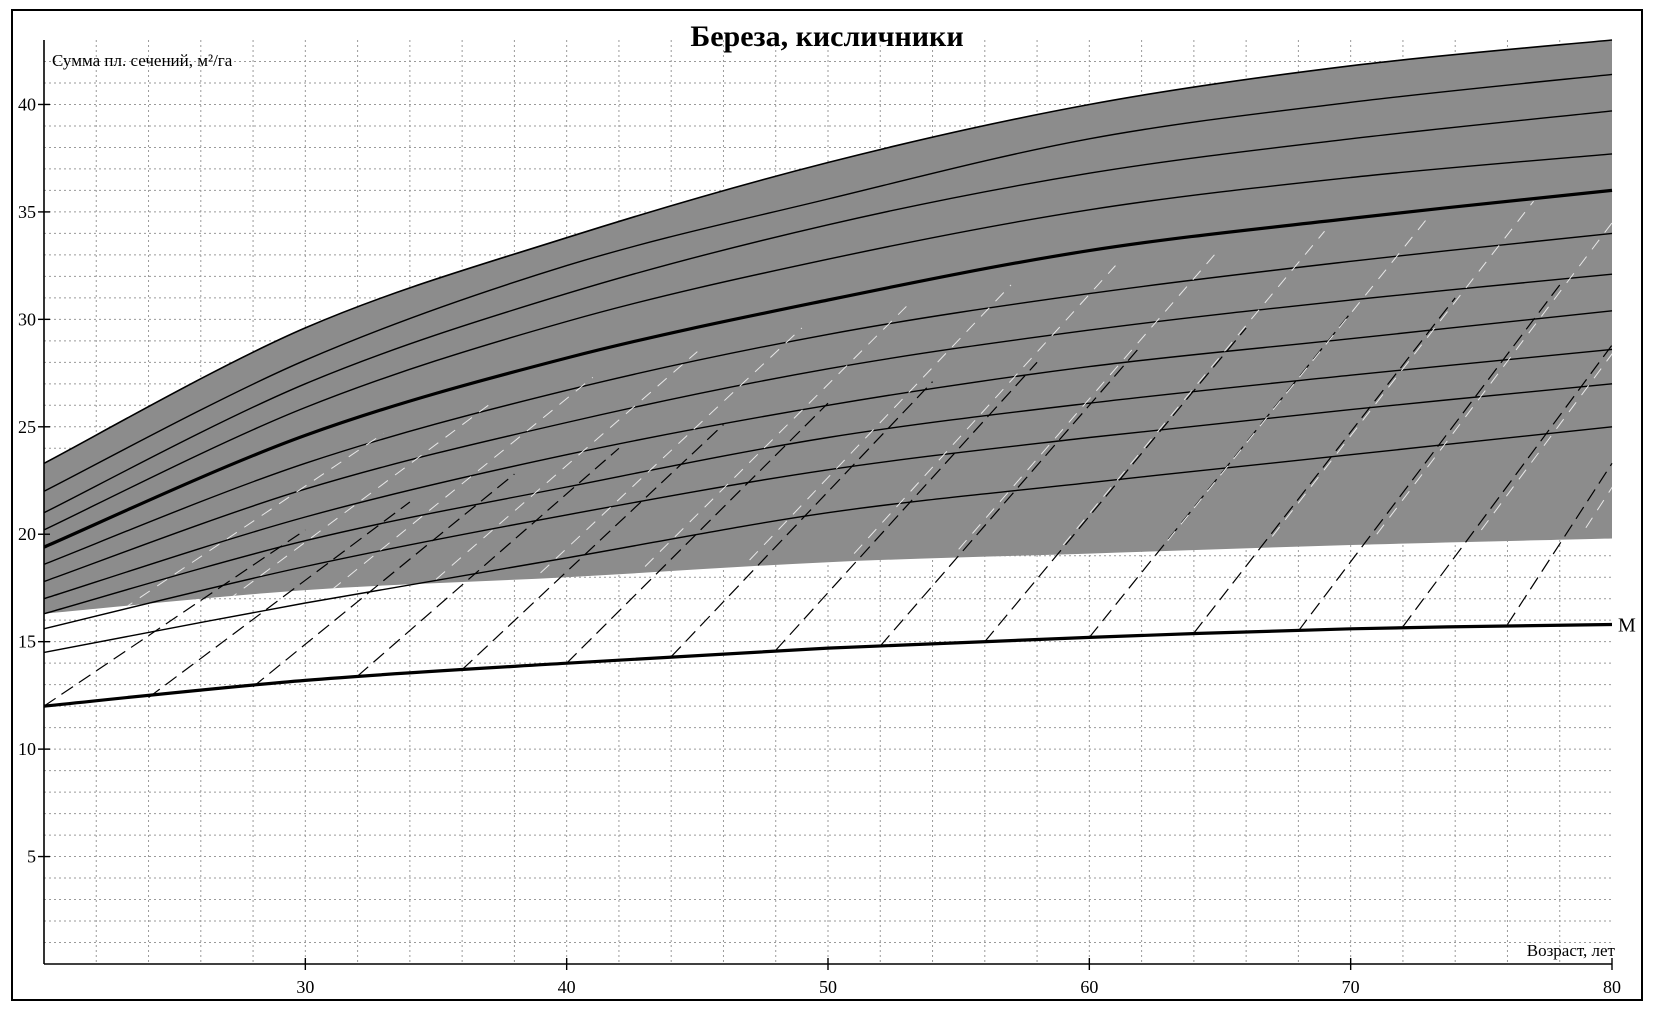  What do you see at coordinates (1351, 987) in the screenshot?
I see `x-tick-label: 70` at bounding box center [1351, 987].